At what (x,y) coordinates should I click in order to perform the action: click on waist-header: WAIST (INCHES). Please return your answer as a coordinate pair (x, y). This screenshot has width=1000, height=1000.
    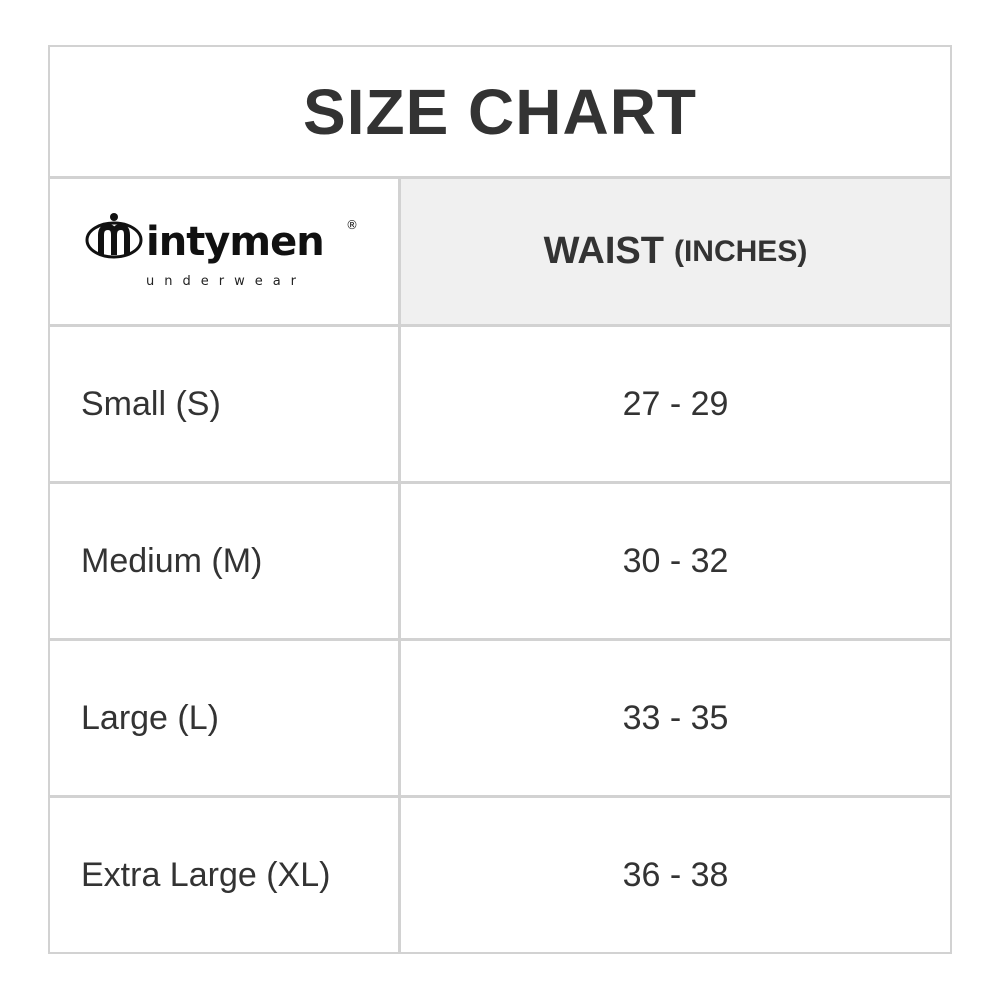
    Looking at the image, I should click on (675, 251).